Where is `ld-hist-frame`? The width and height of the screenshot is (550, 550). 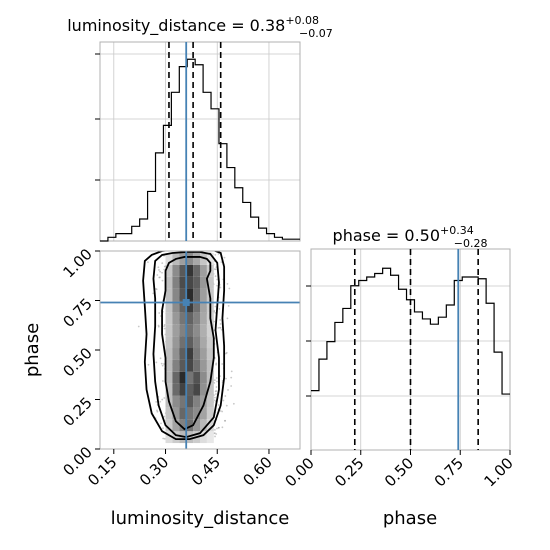
ld-hist-frame is located at coordinates (200, 141).